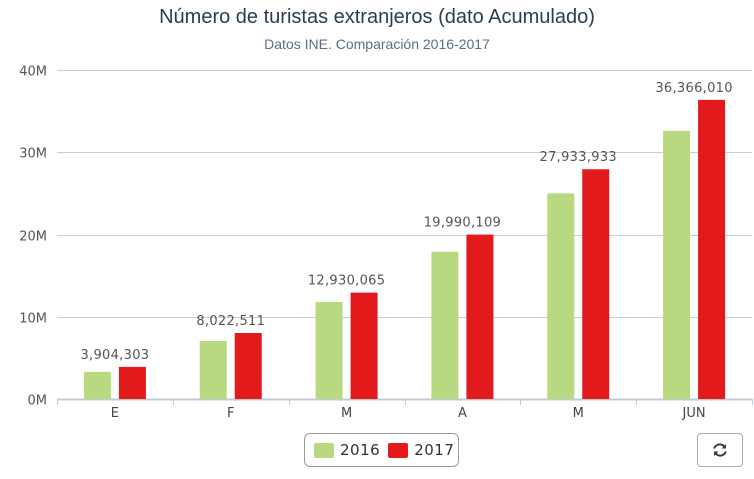  I want to click on chart-subtitle: Datos INE. Comparación 2016-2017, so click(377, 44).